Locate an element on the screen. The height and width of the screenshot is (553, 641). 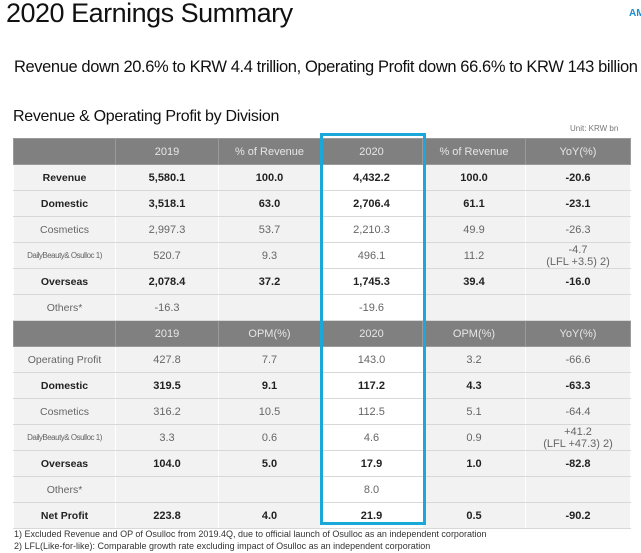
table-cell: 4.3 is located at coordinates (474, 385).